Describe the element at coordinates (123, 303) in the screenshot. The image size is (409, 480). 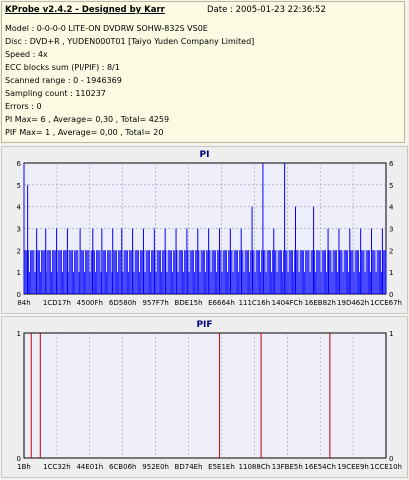
I see `pi-x-tick-label: 6D580h` at that location.